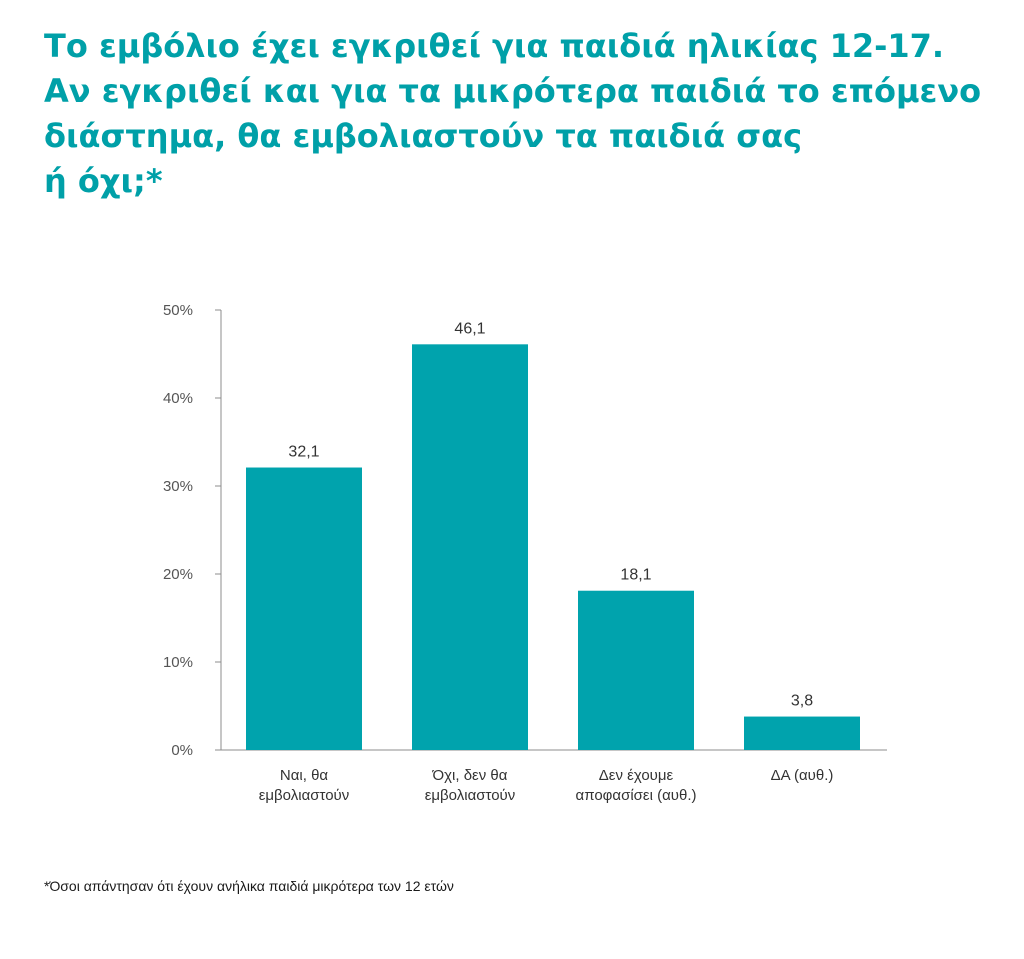  What do you see at coordinates (636, 795) in the screenshot?
I see `x-tick-label-line: αποφασίσει (αυθ.)` at bounding box center [636, 795].